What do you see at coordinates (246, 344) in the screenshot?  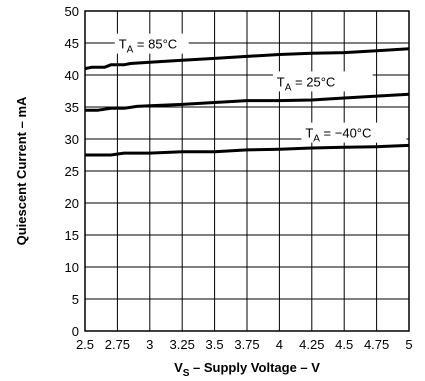 I see `x-tick-label: 3.75` at bounding box center [246, 344].